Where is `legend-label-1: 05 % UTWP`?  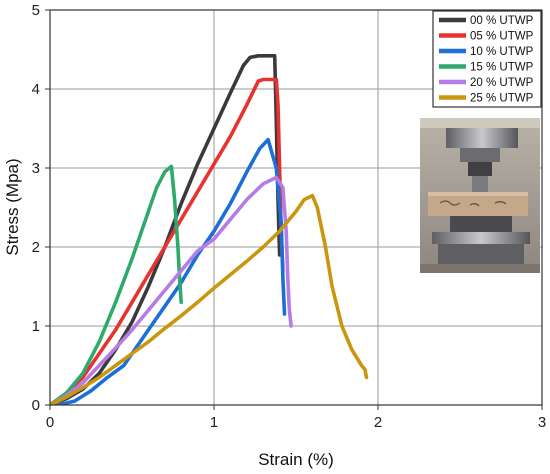 legend-label-1: 05 % UTWP is located at coordinates (502, 37).